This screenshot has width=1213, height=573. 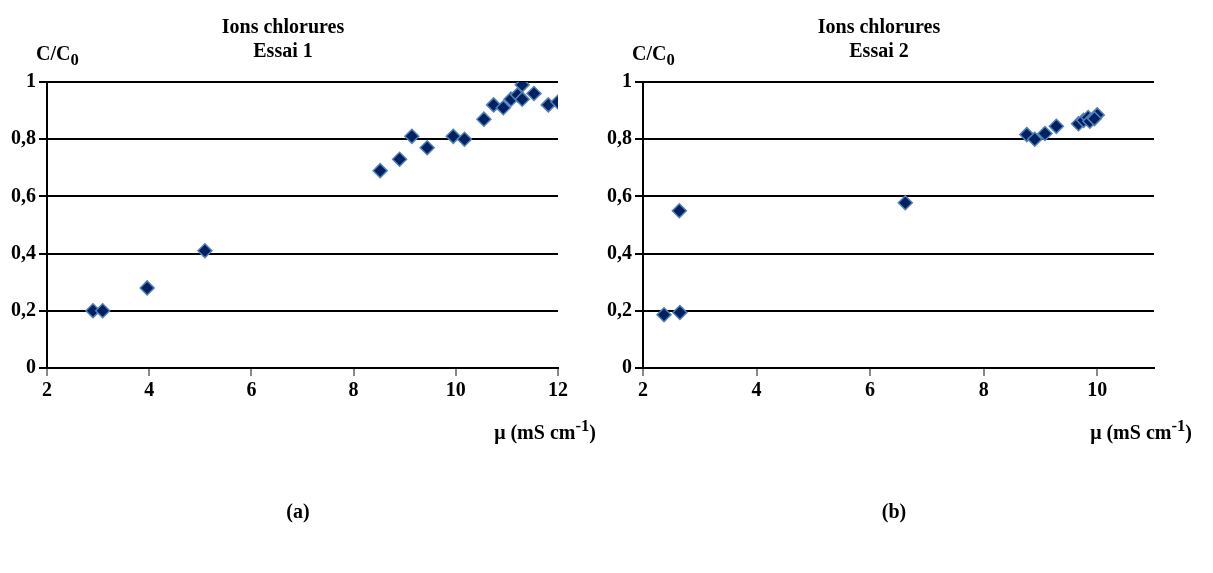 What do you see at coordinates (558, 389) in the screenshot?
I see `x-tick-label: 12` at bounding box center [558, 389].